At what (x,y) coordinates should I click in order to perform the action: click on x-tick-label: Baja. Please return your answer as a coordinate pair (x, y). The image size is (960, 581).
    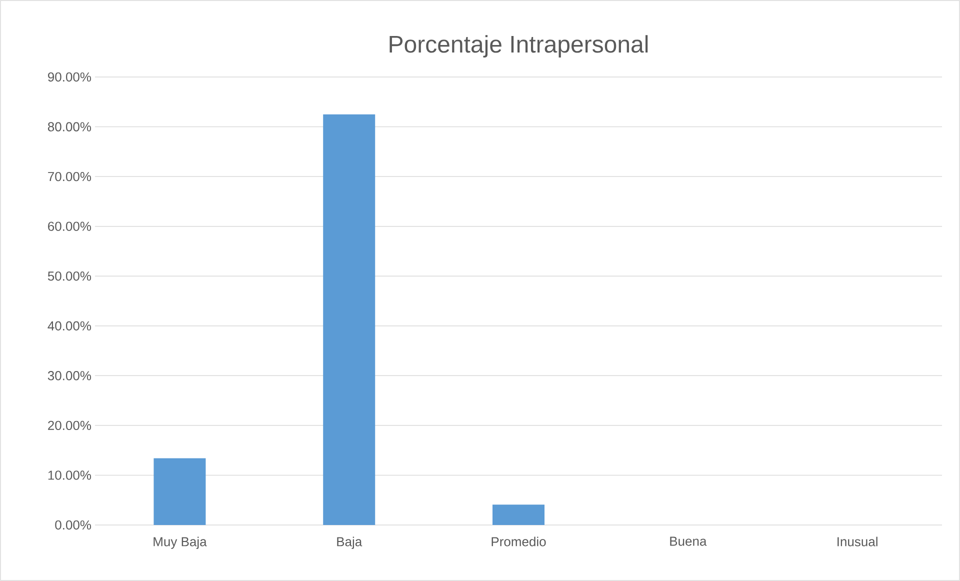
    Looking at the image, I should click on (349, 542).